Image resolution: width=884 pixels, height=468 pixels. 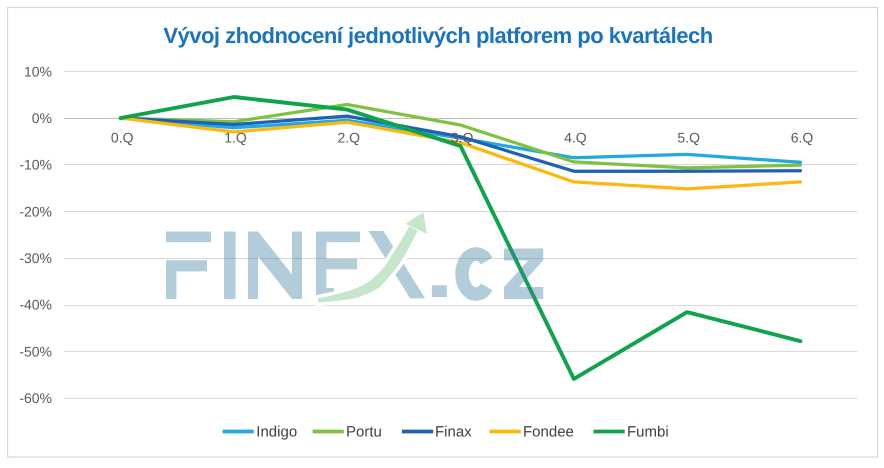 What do you see at coordinates (349, 138) in the screenshot?
I see `svg-text: 2.Q` at bounding box center [349, 138].